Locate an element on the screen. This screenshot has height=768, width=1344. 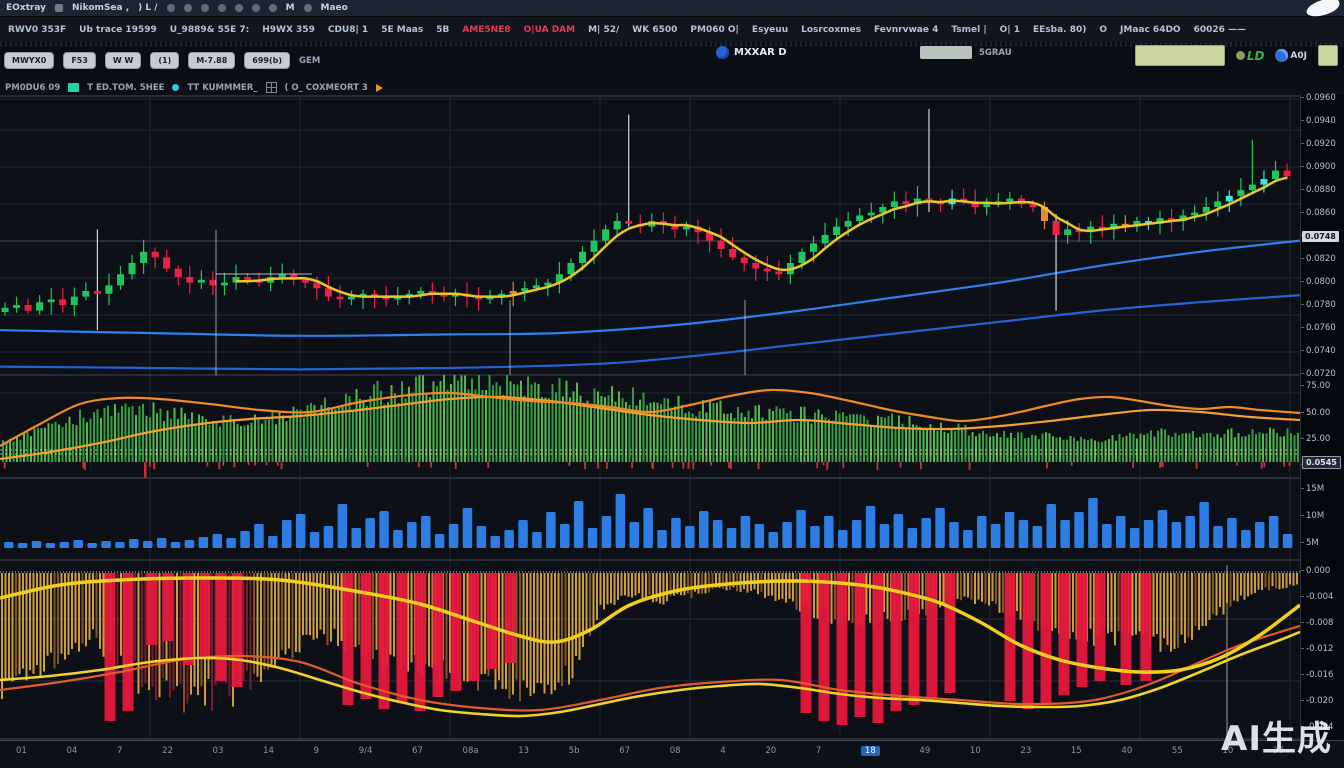
account-button: A0J is located at coordinates (1291, 55).